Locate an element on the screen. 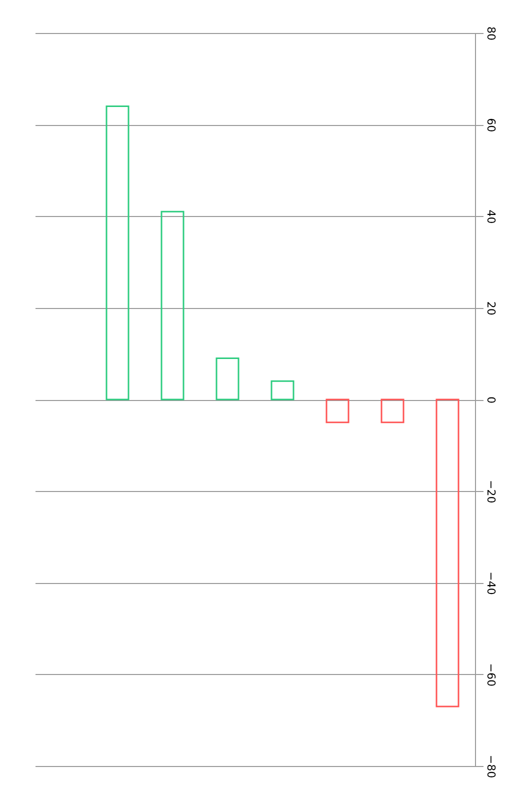 This screenshot has width=522, height=809. y-tick-label: −60 is located at coordinates (491, 674).